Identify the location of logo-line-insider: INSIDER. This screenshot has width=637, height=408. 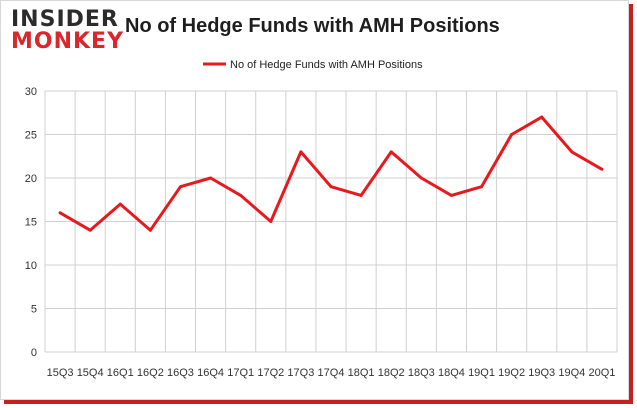
(65, 19).